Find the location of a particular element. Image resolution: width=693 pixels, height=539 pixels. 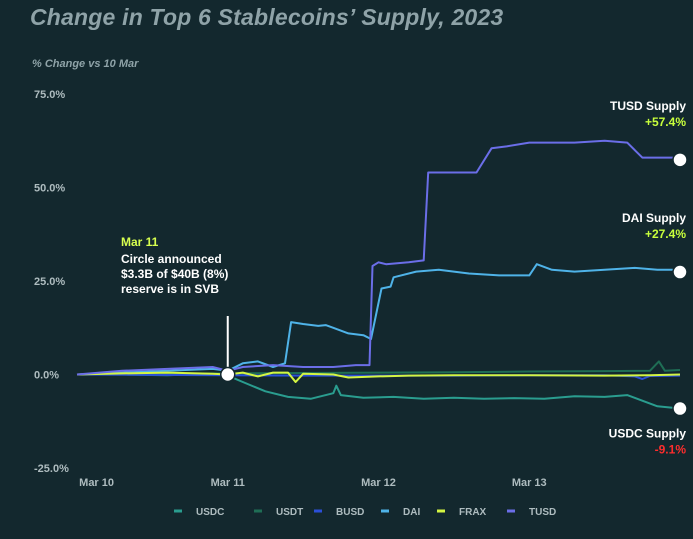

end-label-change: +27.4% is located at coordinates (665, 234).